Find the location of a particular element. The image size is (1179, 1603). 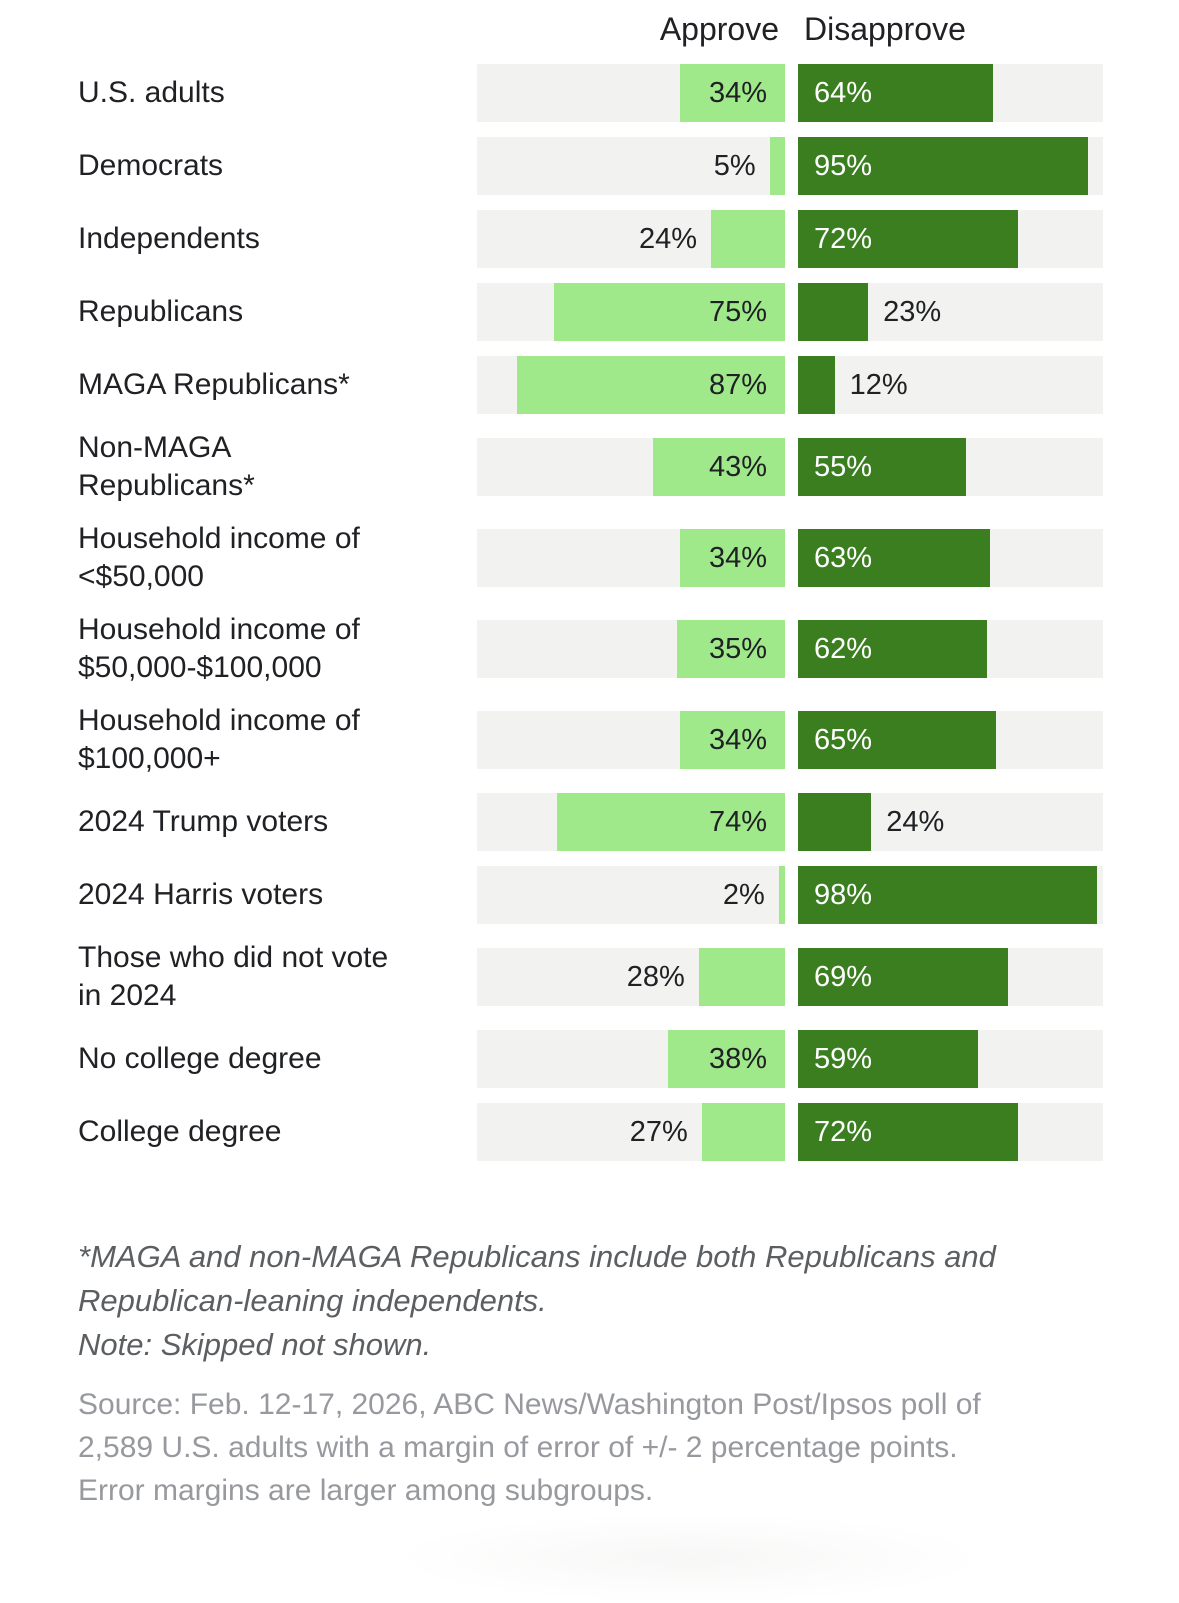

approve-bar-track: 38% is located at coordinates (631, 1059).